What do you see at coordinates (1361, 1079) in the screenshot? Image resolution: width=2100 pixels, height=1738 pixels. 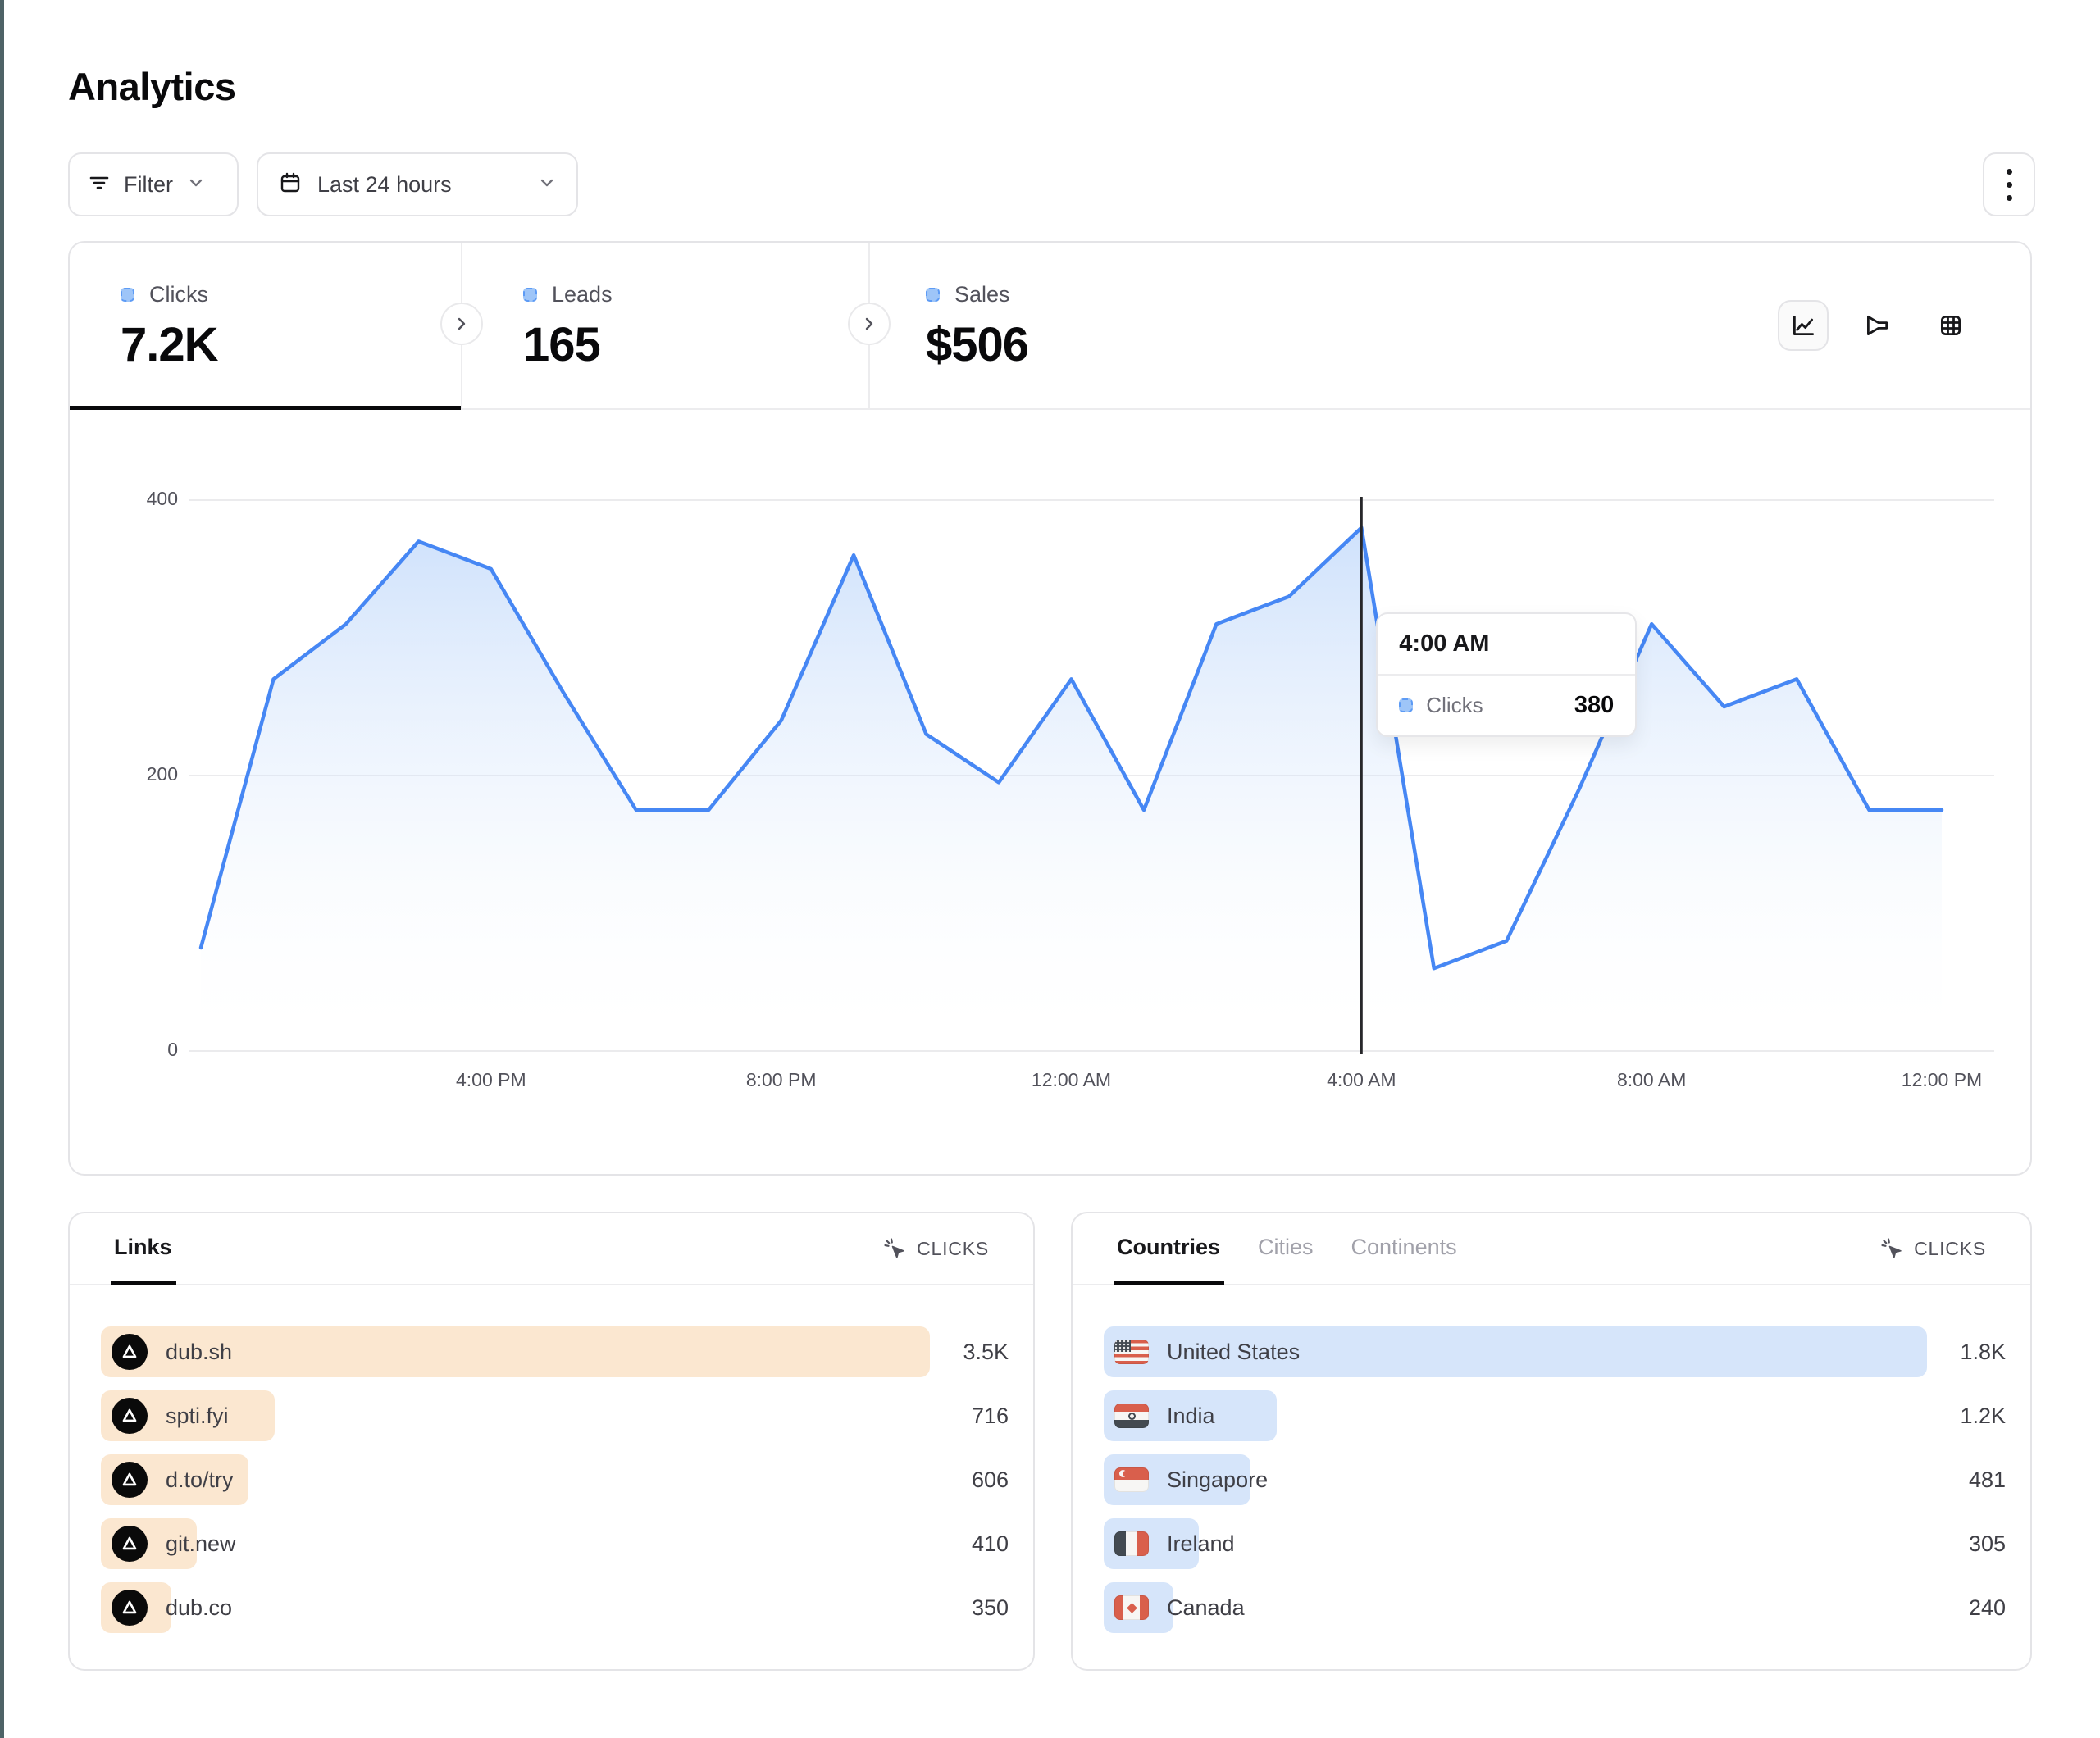 I see `x-tick-label: 4:00 AM` at bounding box center [1361, 1079].